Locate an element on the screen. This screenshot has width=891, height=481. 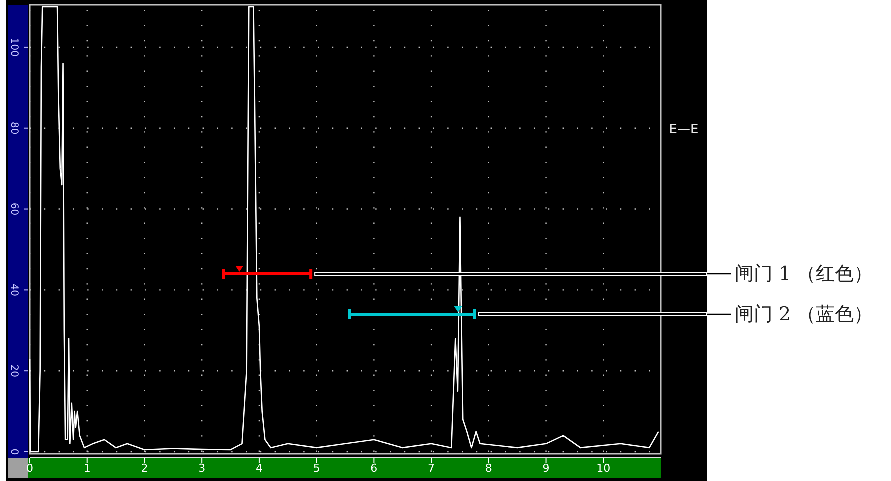
text: E—E is located at coordinates (684, 130).